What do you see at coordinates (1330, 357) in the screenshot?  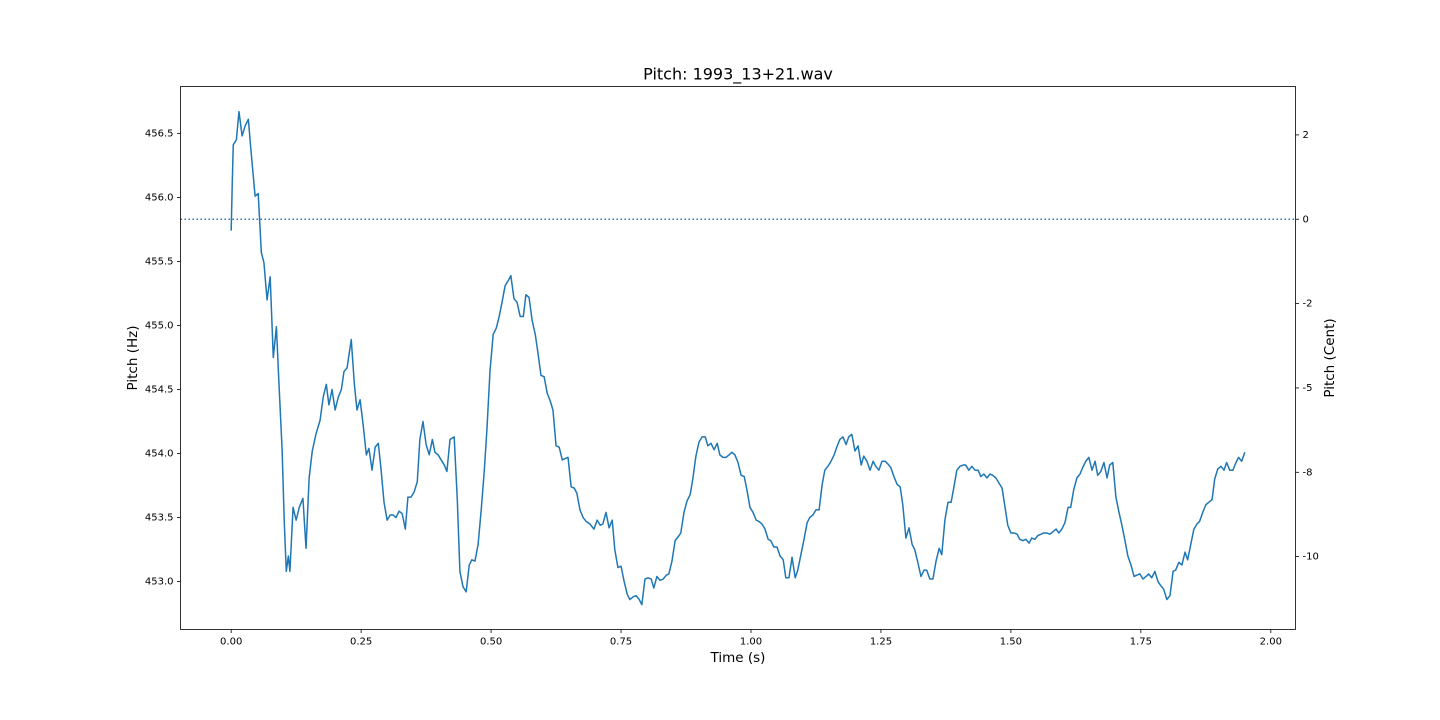 I see `y2-axis-label: Pitch (Cent)` at bounding box center [1330, 357].